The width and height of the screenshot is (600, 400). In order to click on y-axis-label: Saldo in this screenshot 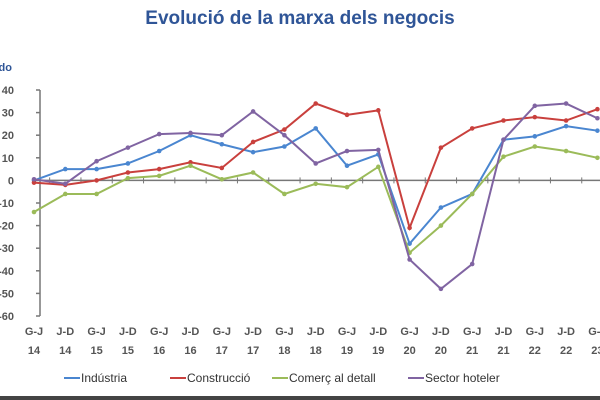, I will do `click(6, 68)`.